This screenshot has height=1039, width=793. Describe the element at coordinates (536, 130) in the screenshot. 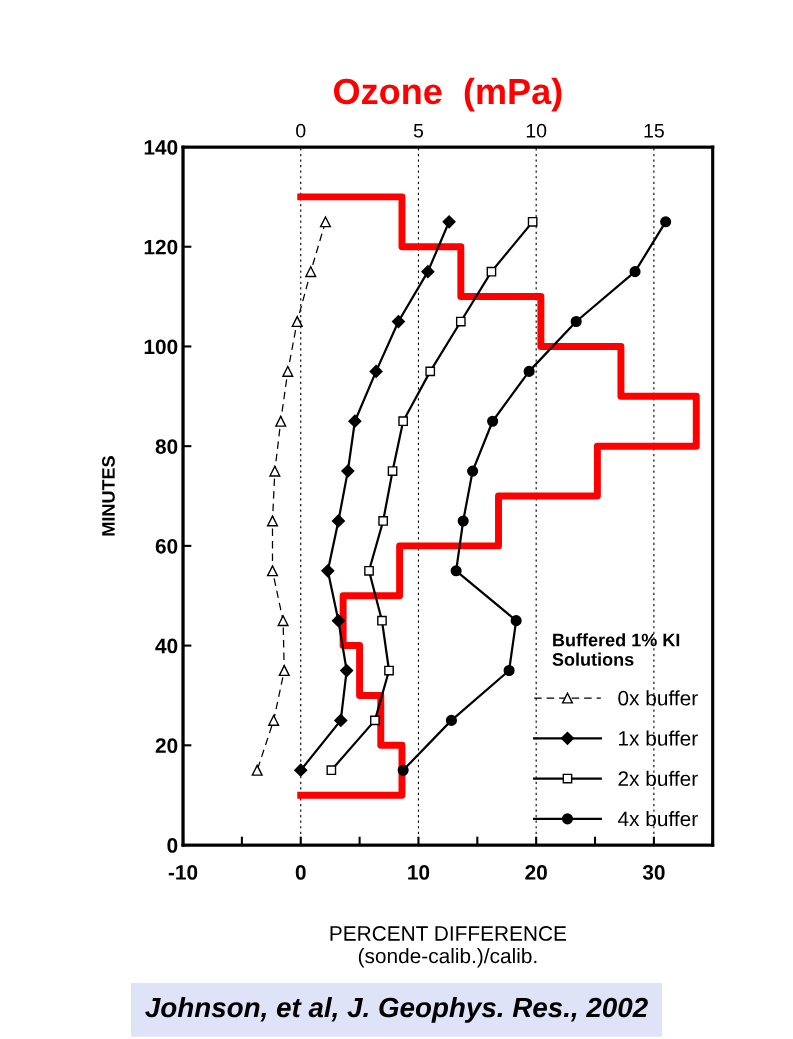

I see `x2-tick-label: 10` at that location.